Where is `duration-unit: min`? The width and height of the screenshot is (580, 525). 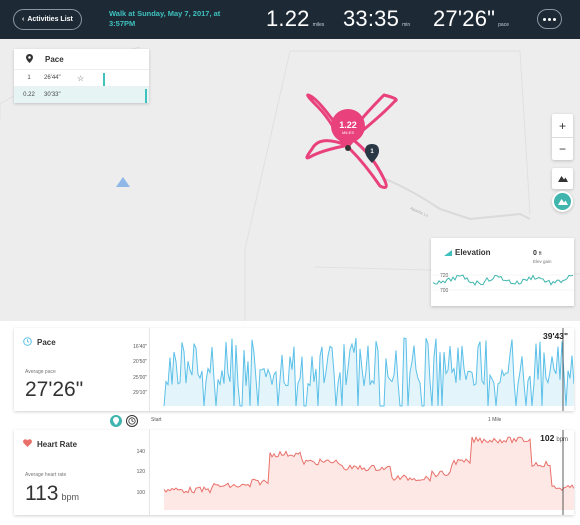
duration-unit: min is located at coordinates (406, 25).